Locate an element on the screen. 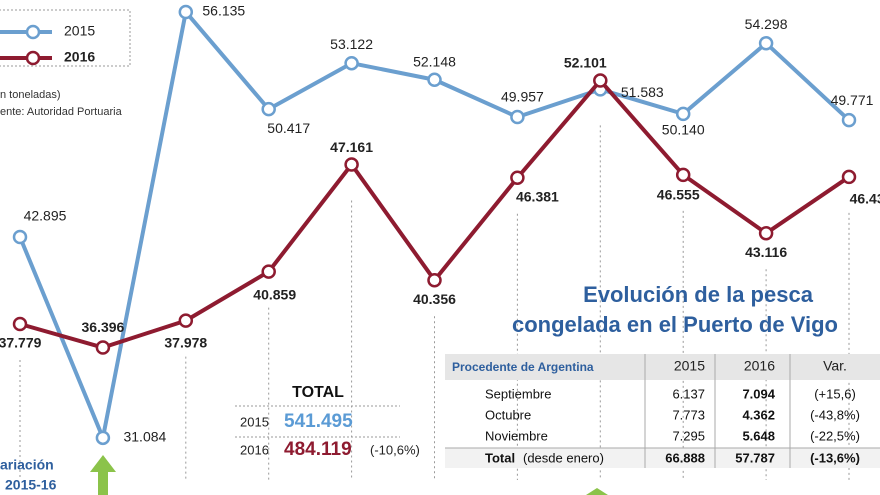  table-header: Procedente de Argentina is located at coordinates (523, 367).